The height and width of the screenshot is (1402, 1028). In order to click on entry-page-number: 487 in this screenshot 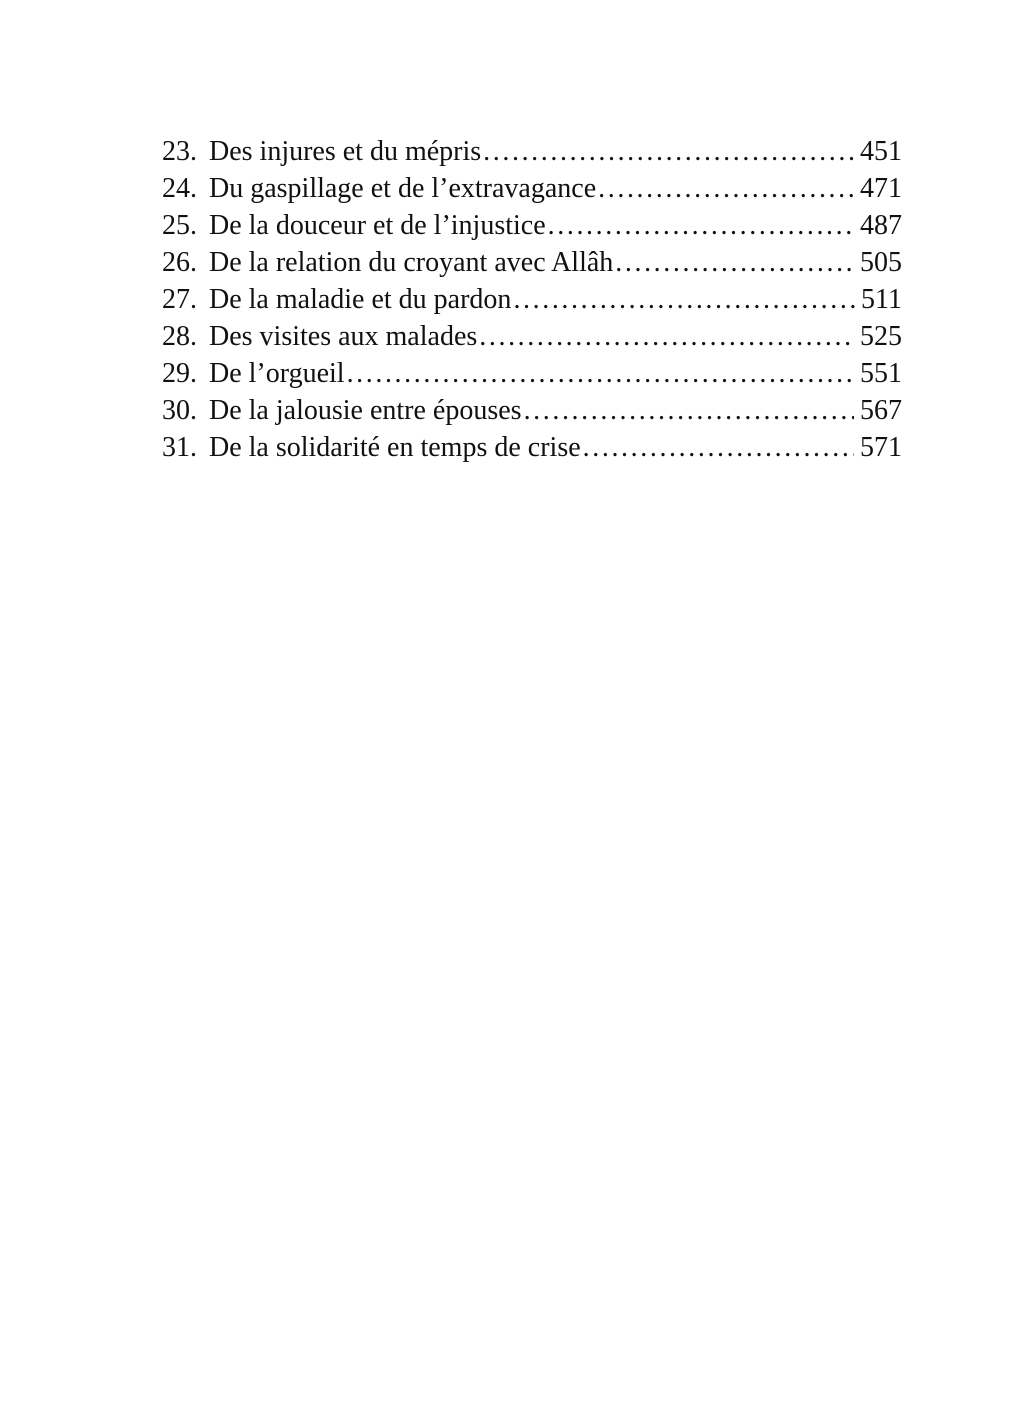, I will do `click(881, 225)`.